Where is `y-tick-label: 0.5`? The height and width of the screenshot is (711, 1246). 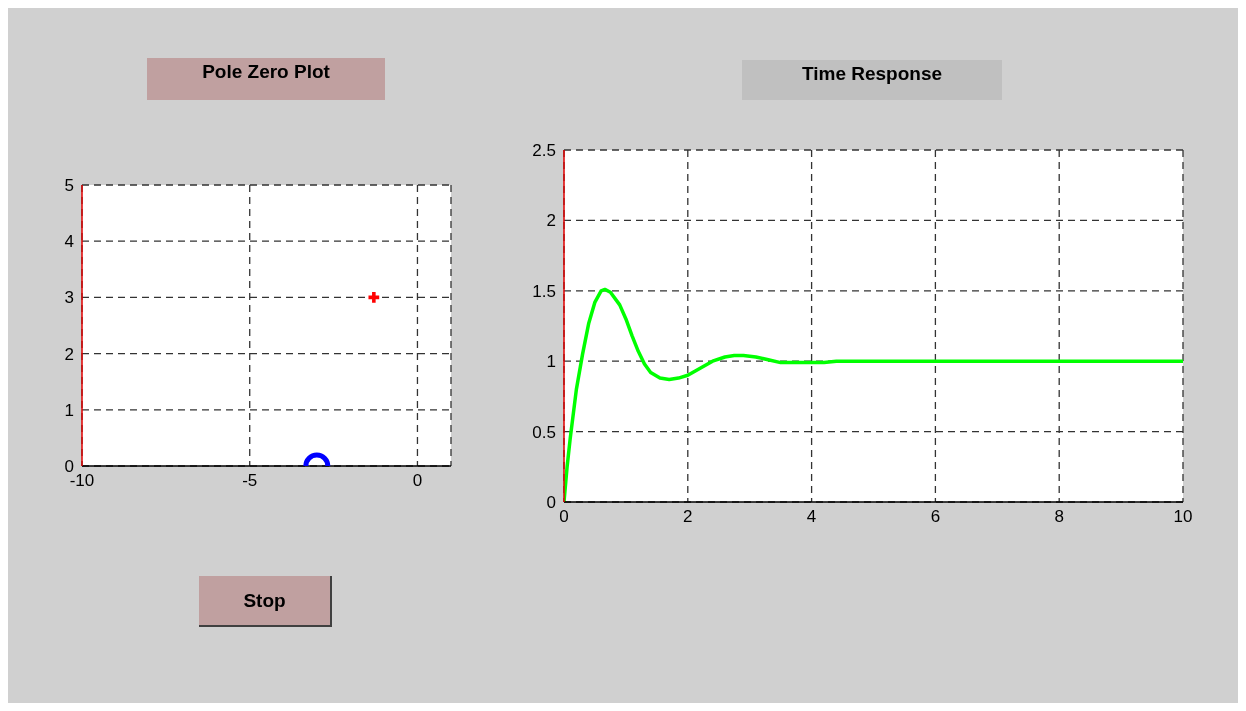 y-tick-label: 0.5 is located at coordinates (544, 432).